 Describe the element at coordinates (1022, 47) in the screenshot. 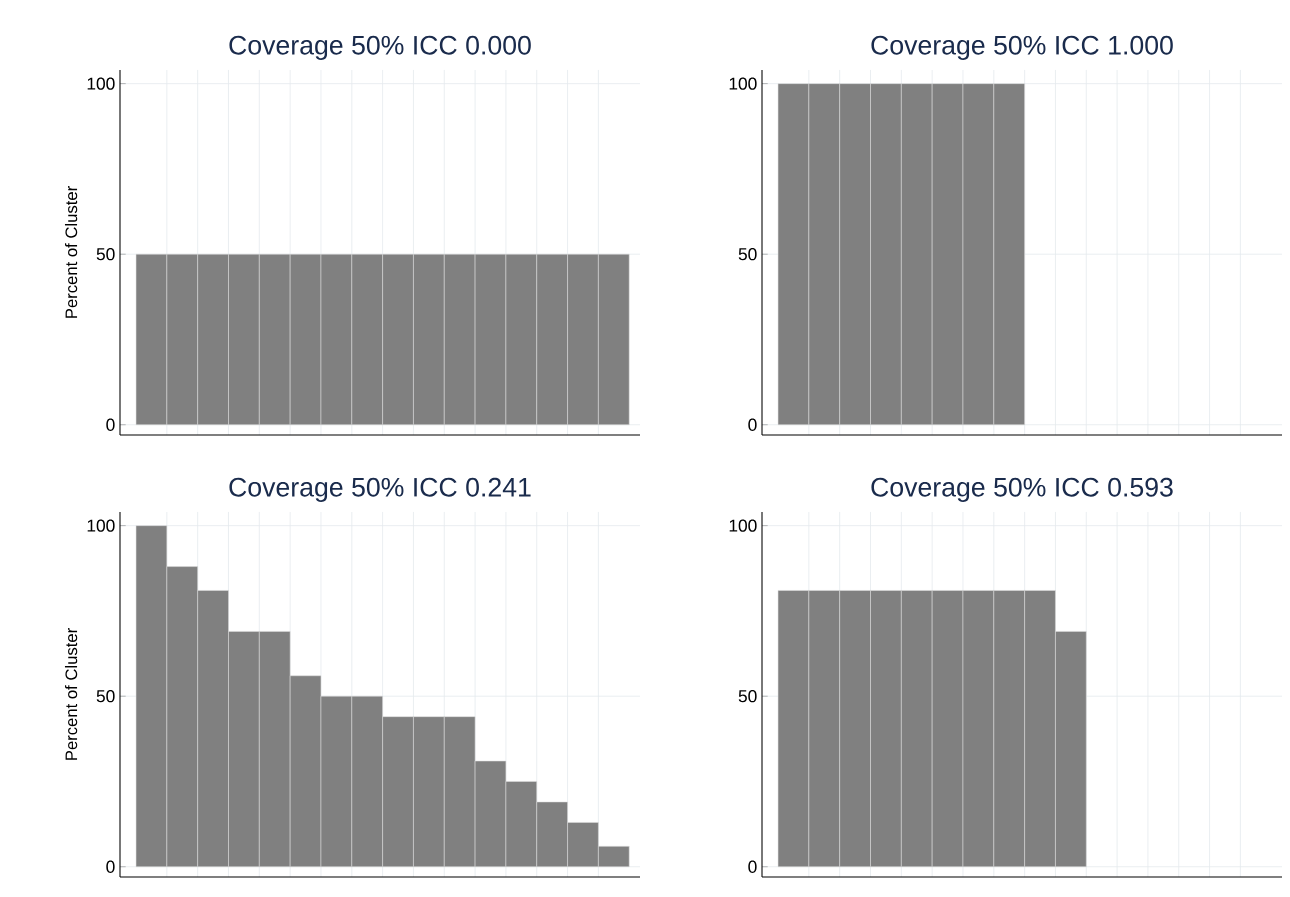

I see `chart-title: Coverage 50% ICC 1.000` at that location.